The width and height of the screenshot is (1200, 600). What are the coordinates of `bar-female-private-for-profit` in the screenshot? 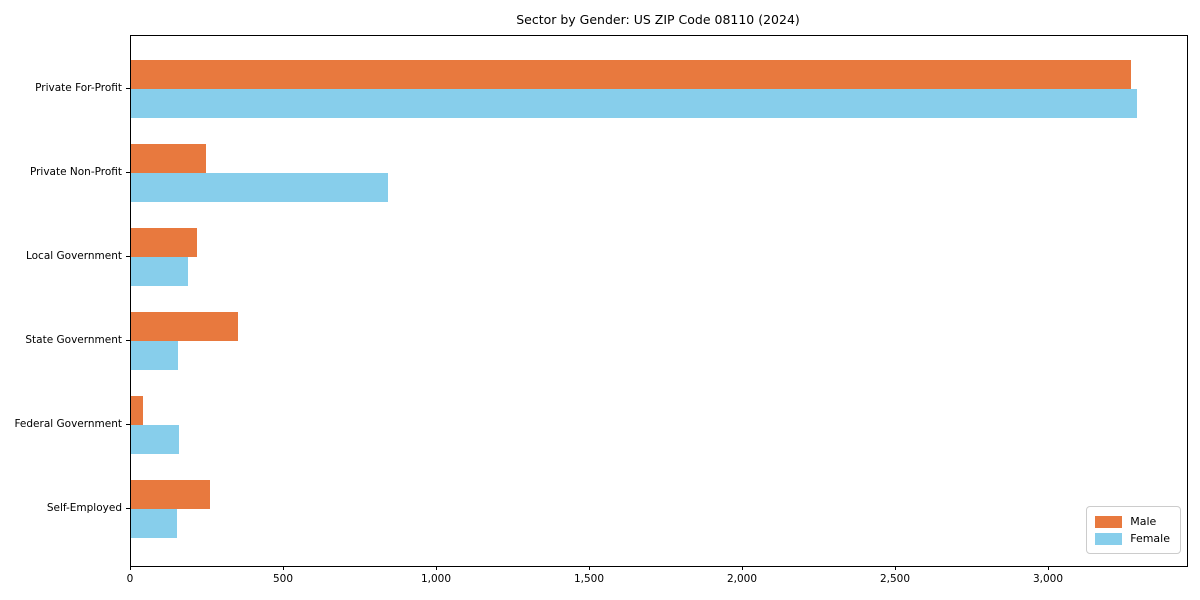 It's located at (634, 103).